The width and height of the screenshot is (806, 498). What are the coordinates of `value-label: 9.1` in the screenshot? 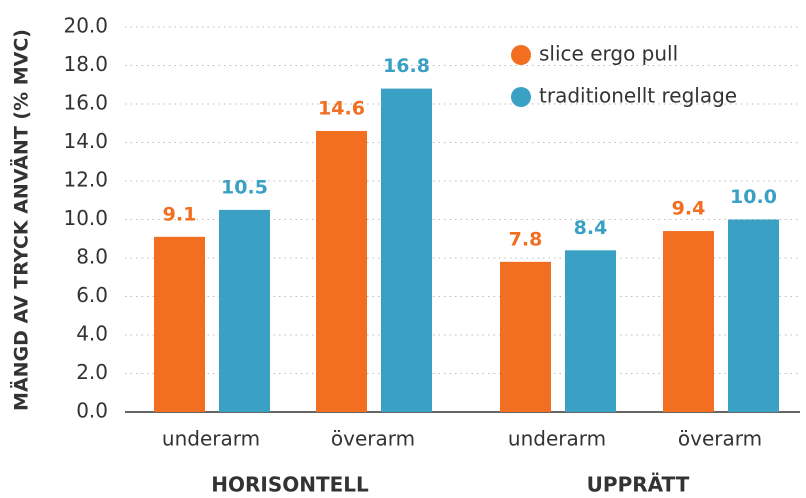 It's located at (180, 214).